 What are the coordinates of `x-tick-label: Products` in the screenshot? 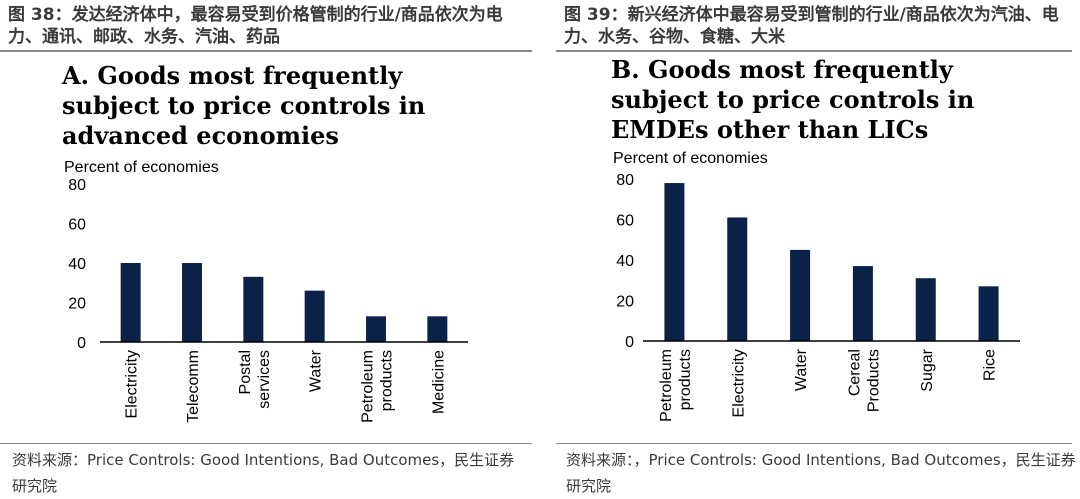 It's located at (873, 380).